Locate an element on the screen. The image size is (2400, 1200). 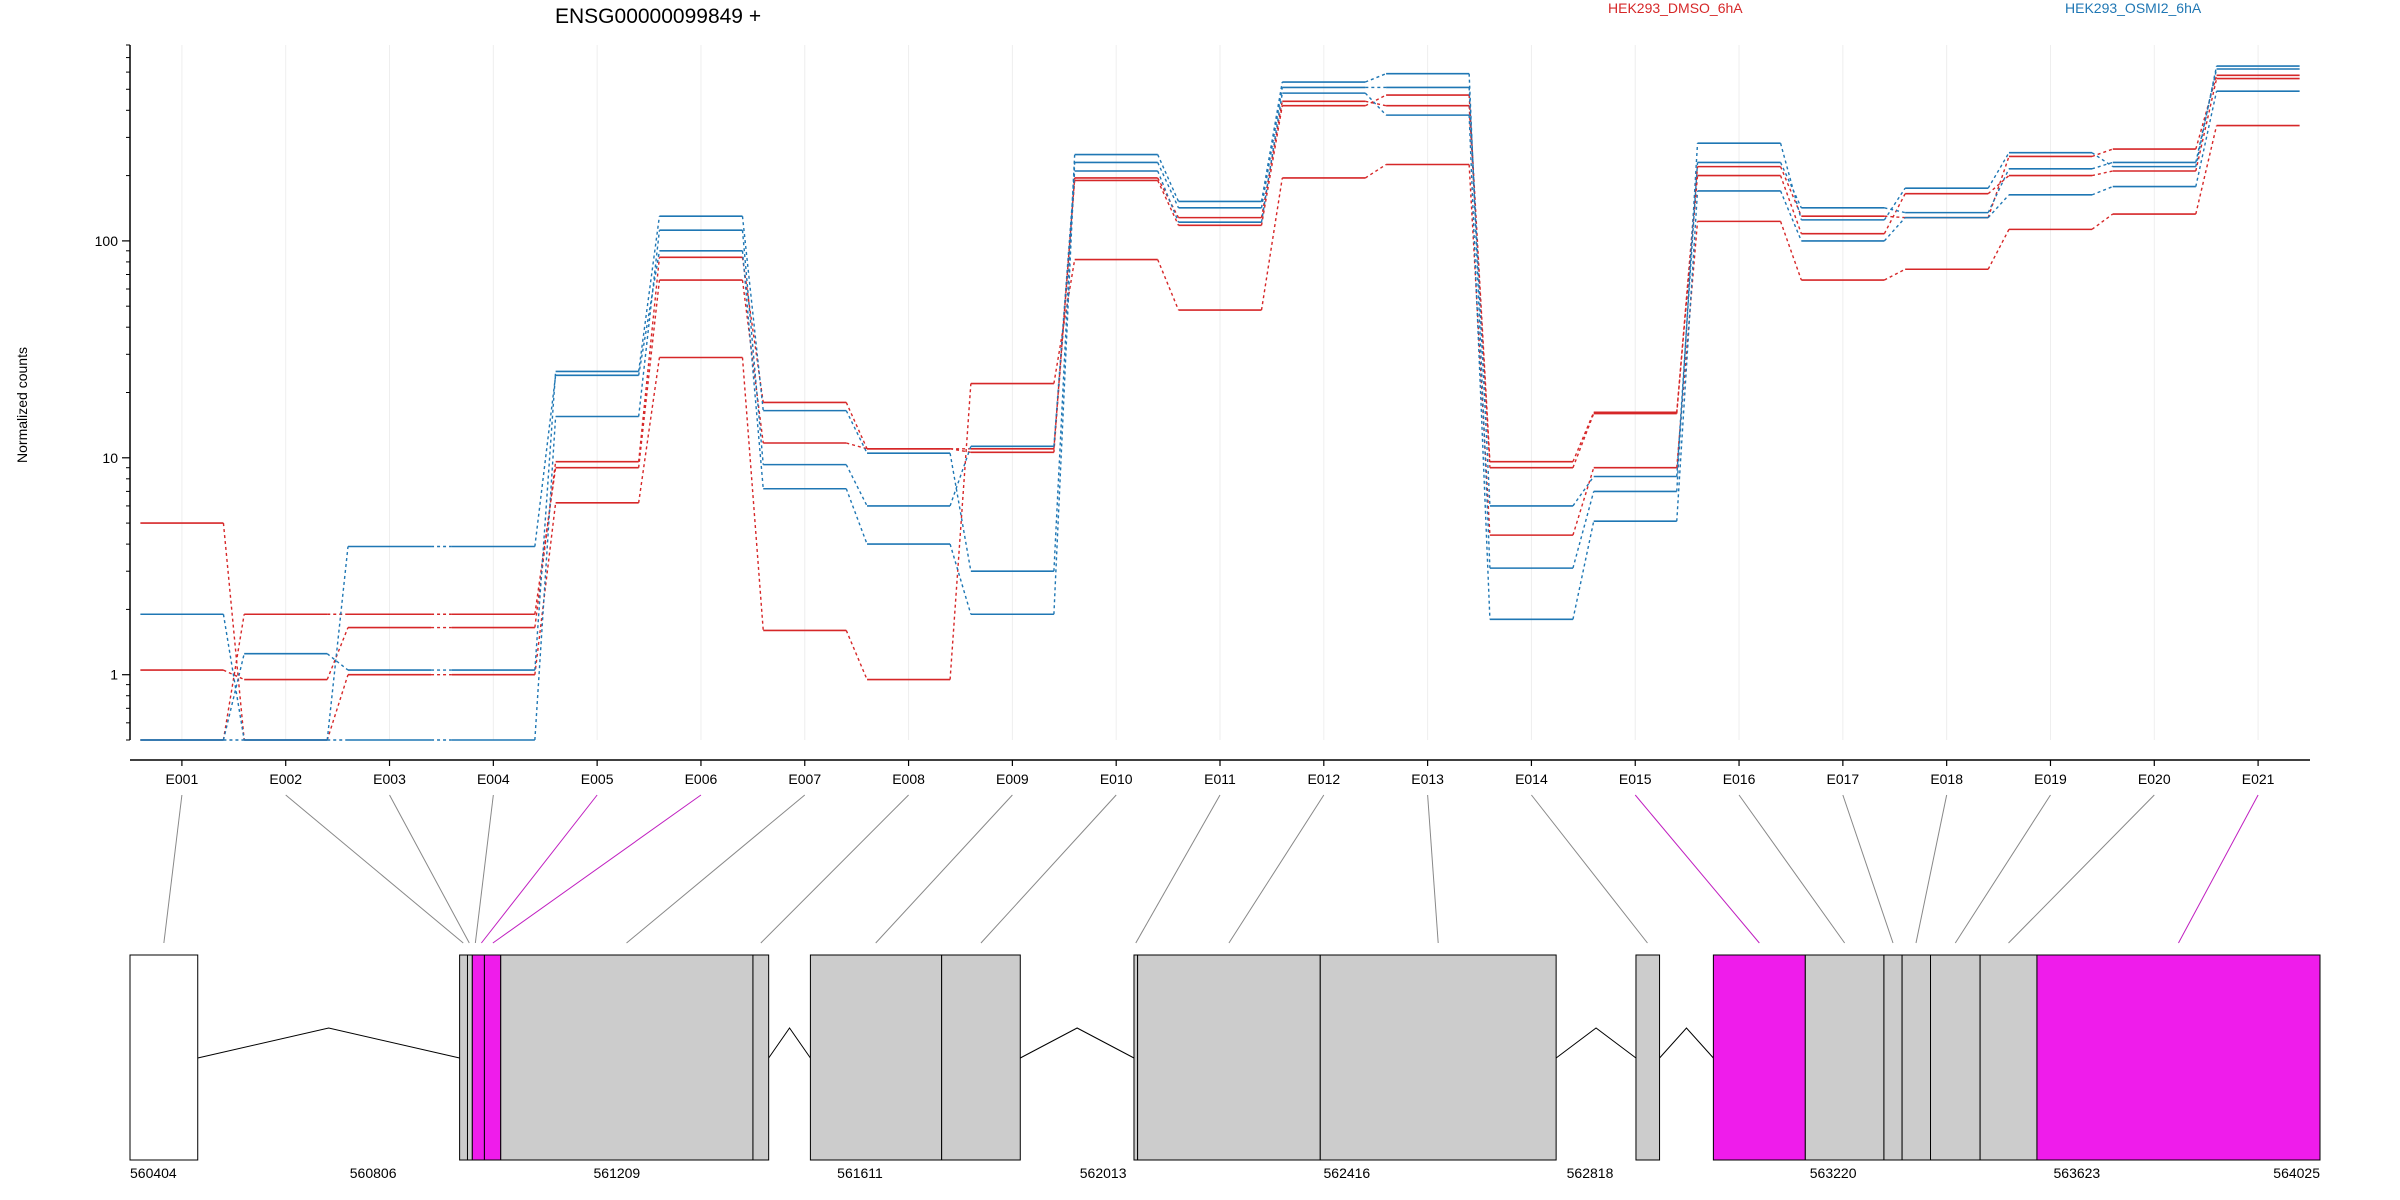
genomic-coordinate-label: 561611 is located at coordinates (860, 1173).